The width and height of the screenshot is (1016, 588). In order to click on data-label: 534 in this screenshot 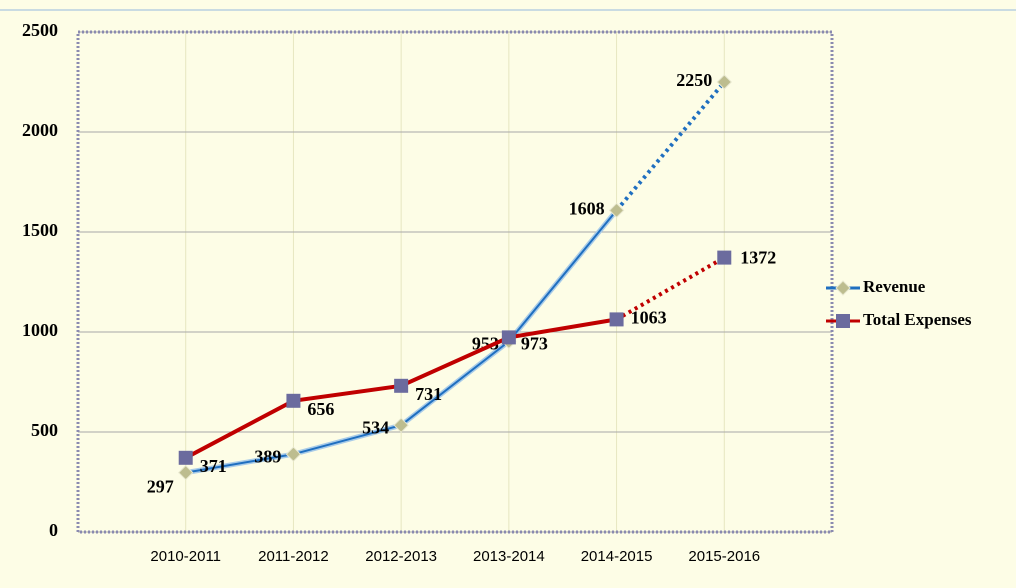, I will do `click(375, 427)`.